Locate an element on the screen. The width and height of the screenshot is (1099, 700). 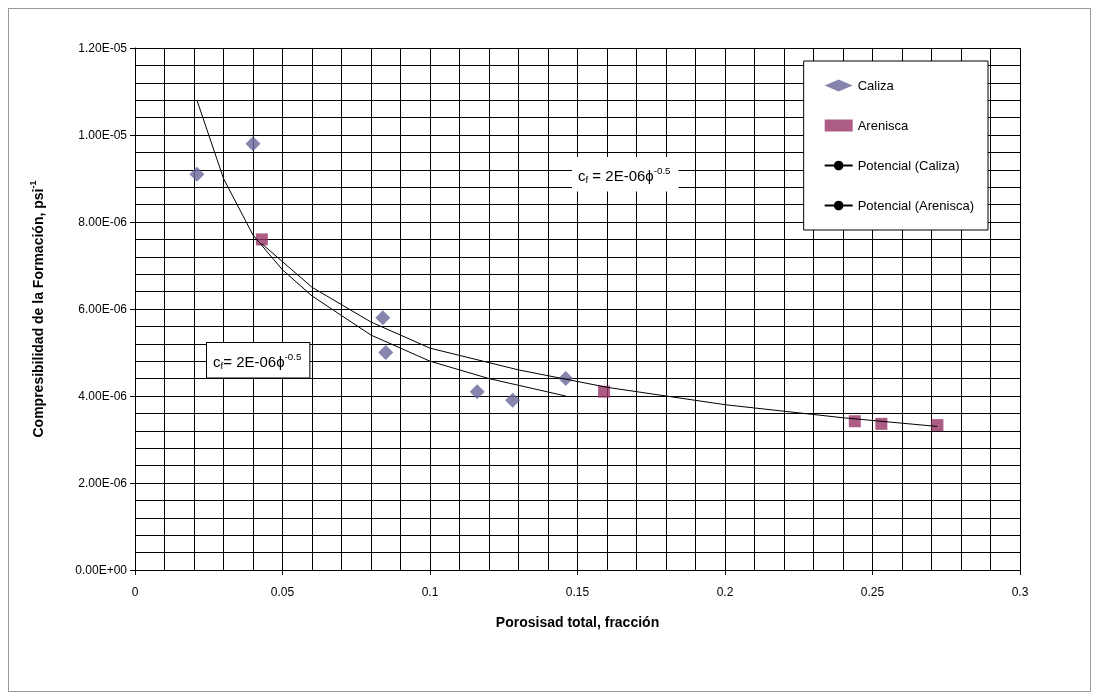
legend-label: Caliza is located at coordinates (876, 85).